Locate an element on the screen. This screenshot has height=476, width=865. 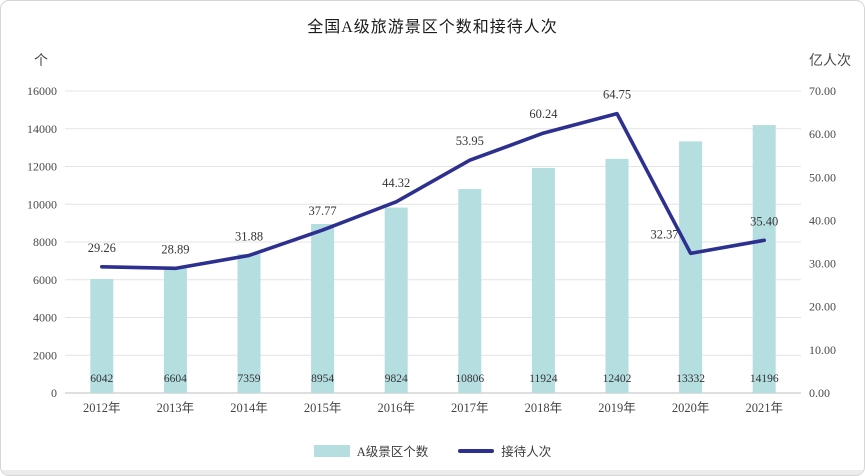
line-series-legend-label: 接待人次 is located at coordinates (526, 452).